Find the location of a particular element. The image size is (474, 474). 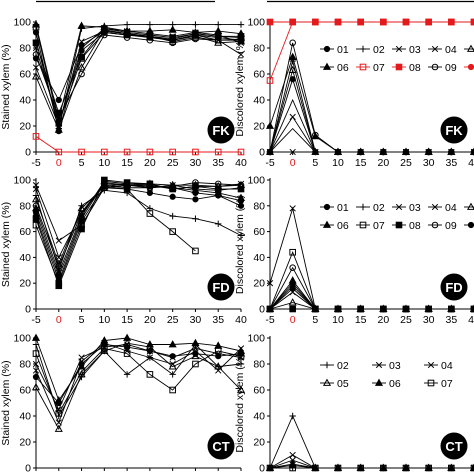

x-tick-label: 35 is located at coordinates (218, 320).